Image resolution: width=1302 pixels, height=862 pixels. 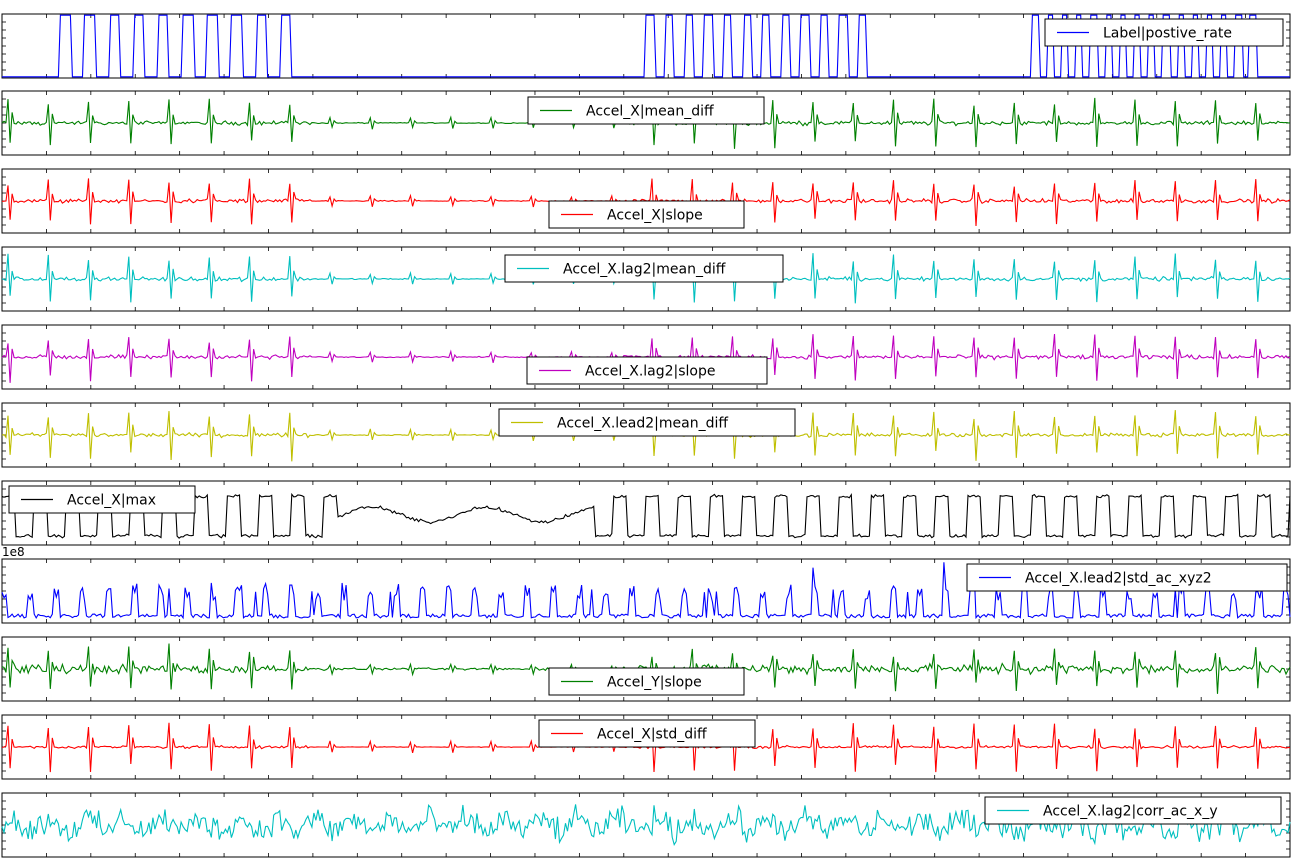 I want to click on legend: Accel_X.lag2|corr_ac_x_y, so click(x=1133, y=810).